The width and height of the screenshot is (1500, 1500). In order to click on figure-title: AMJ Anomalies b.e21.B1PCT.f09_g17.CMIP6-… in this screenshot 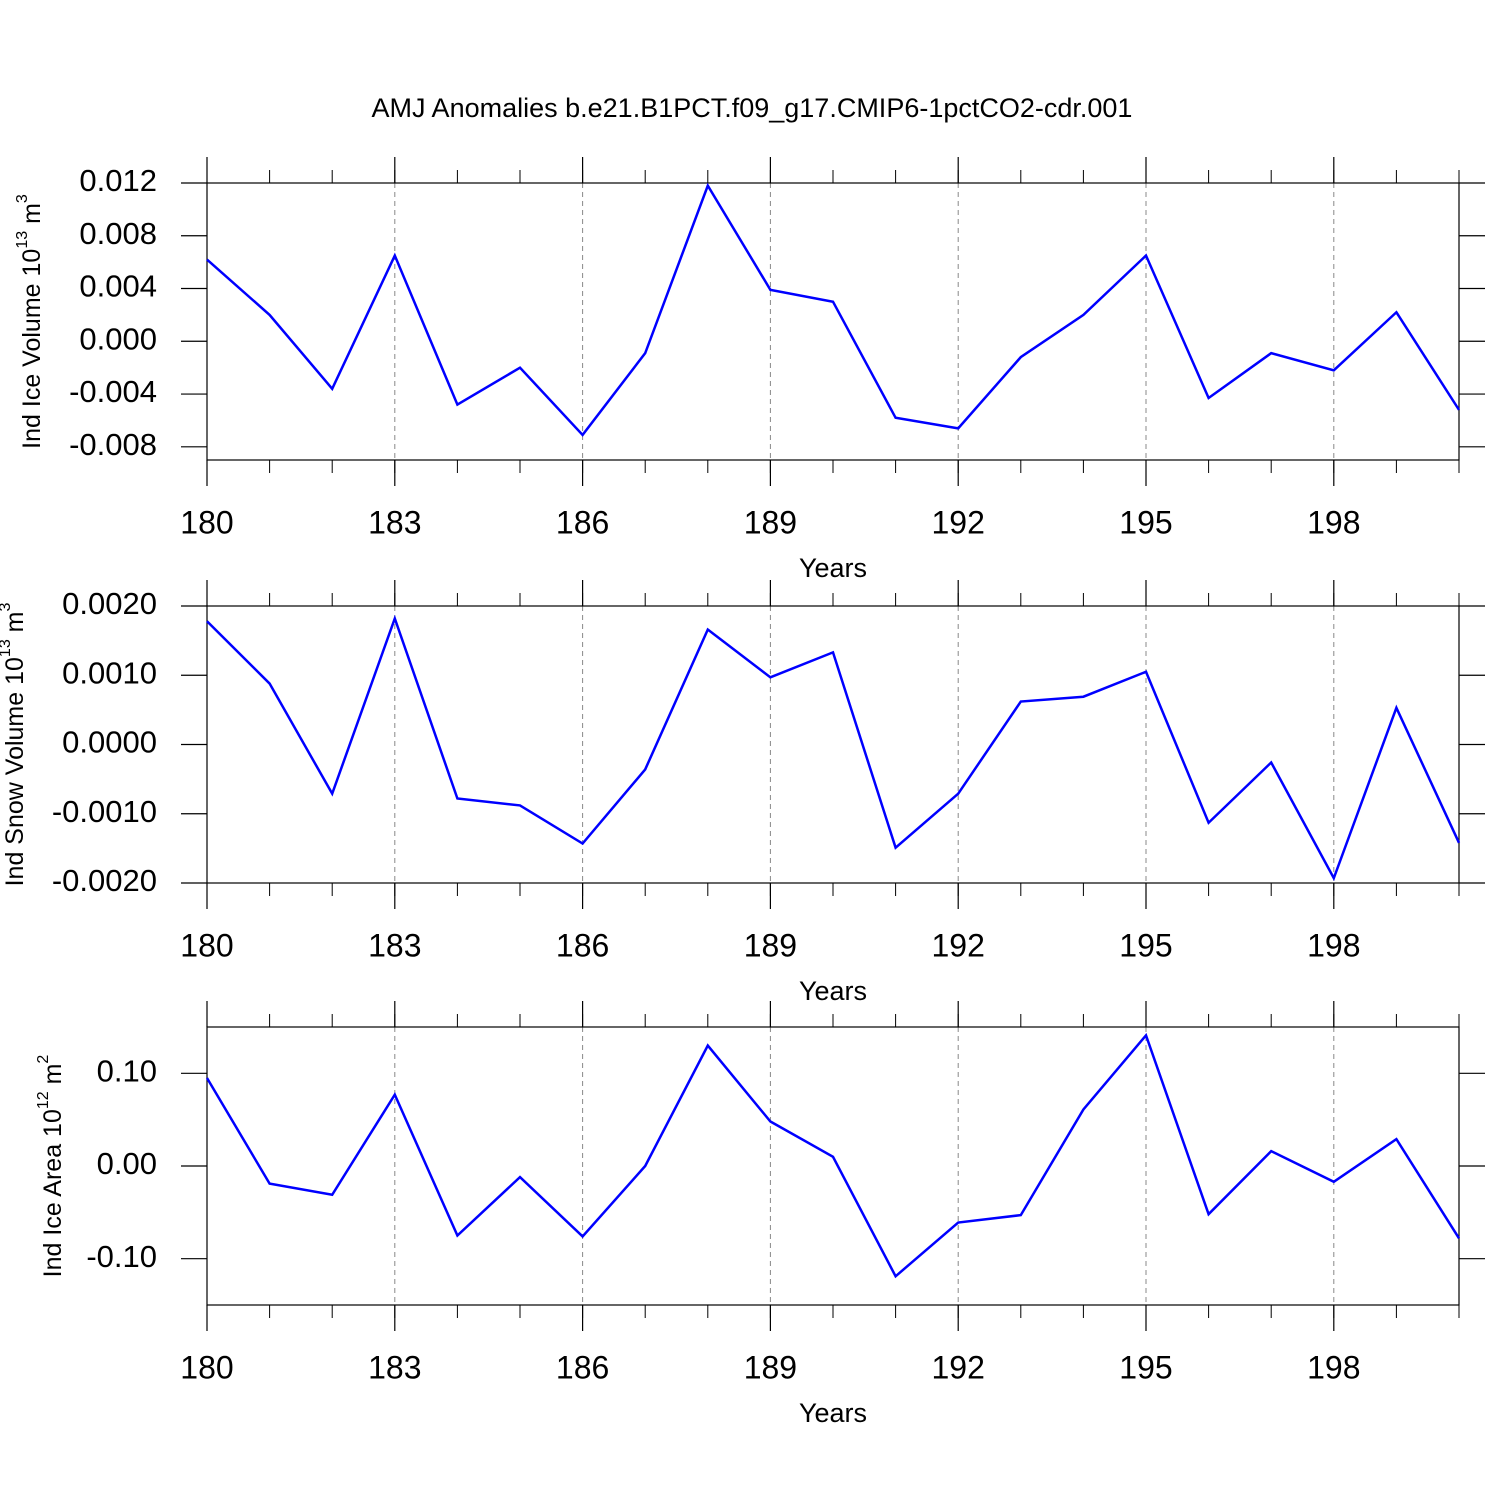, I will do `click(752, 108)`.